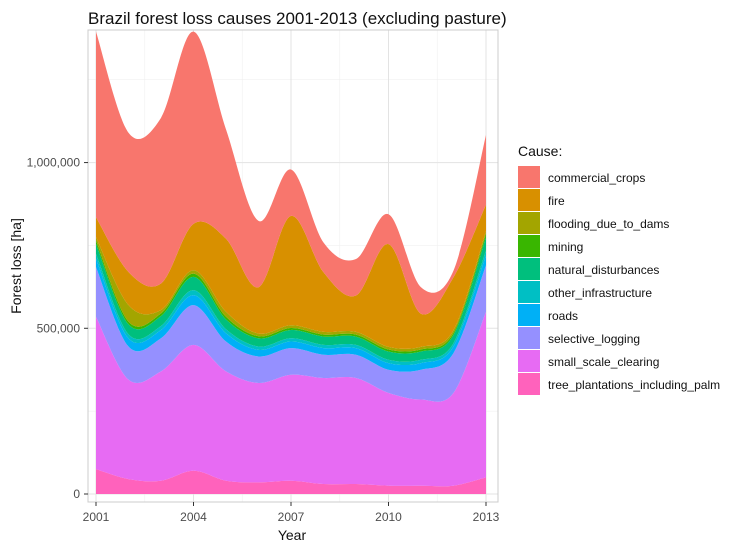 This screenshot has height=549, width=744. I want to click on legend-swatch-flooding_due_to_dams, so click(529, 223).